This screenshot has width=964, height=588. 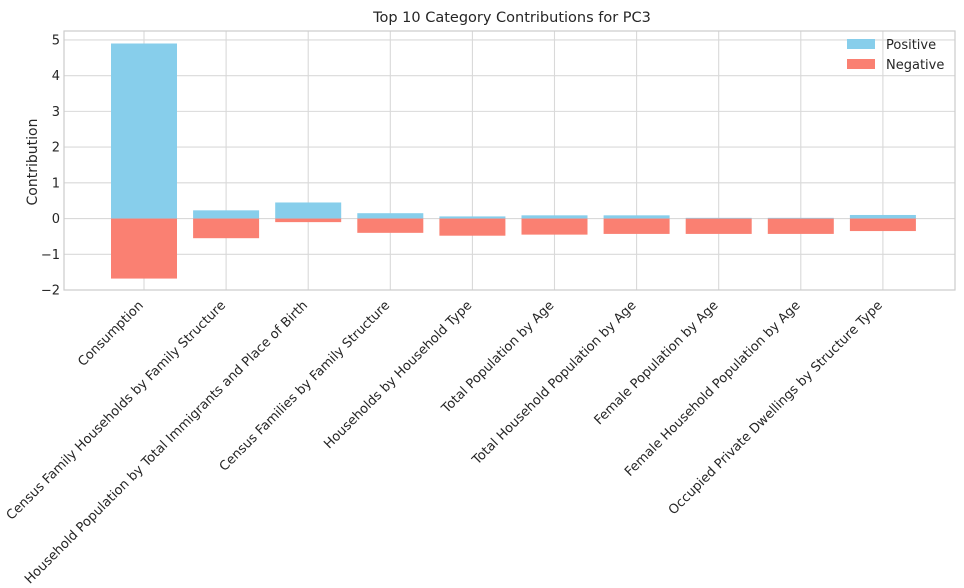 I want to click on chart-title: Top 10 Category Contributions for PC3, so click(x=511, y=18).